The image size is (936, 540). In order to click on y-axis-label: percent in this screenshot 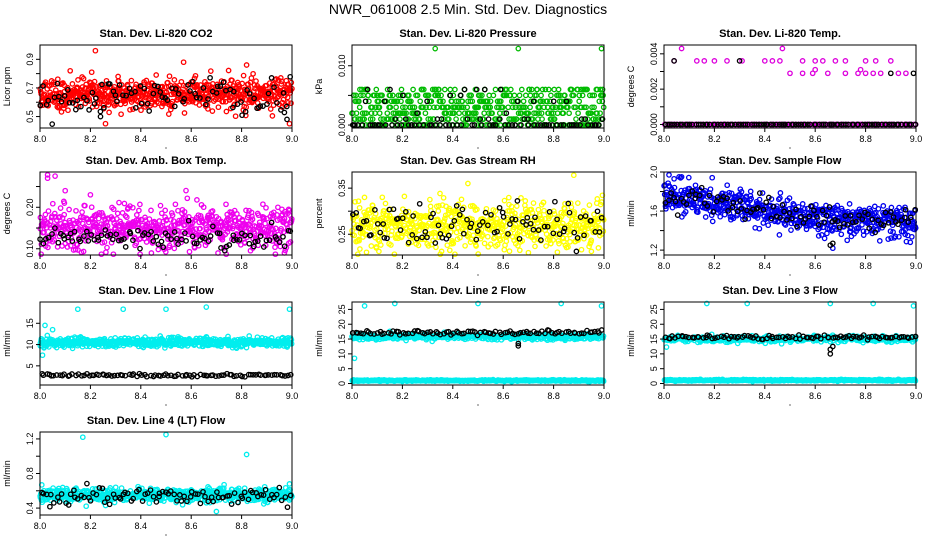, I will do `click(319, 213)`.